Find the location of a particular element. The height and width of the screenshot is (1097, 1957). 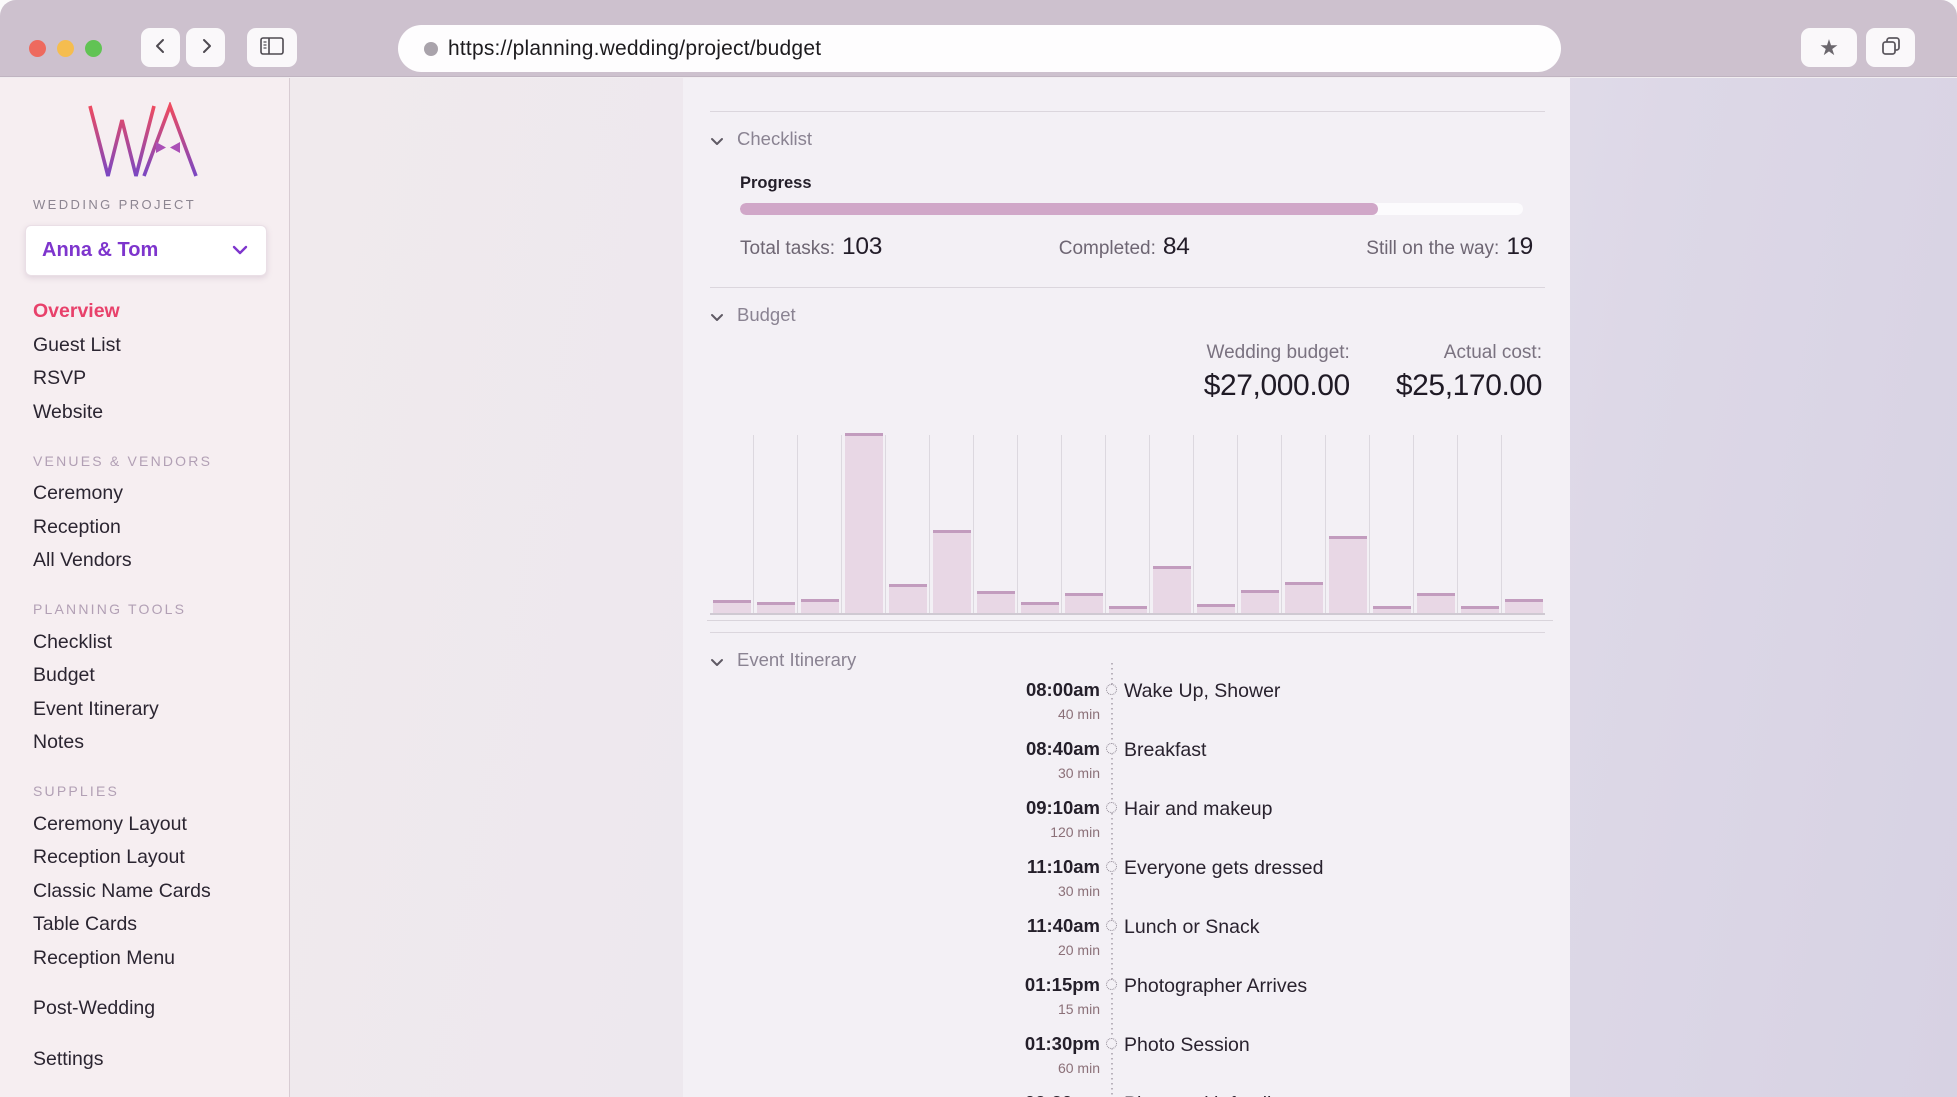

sidebar-item-all-vendors: All Vendors is located at coordinates (82, 560).